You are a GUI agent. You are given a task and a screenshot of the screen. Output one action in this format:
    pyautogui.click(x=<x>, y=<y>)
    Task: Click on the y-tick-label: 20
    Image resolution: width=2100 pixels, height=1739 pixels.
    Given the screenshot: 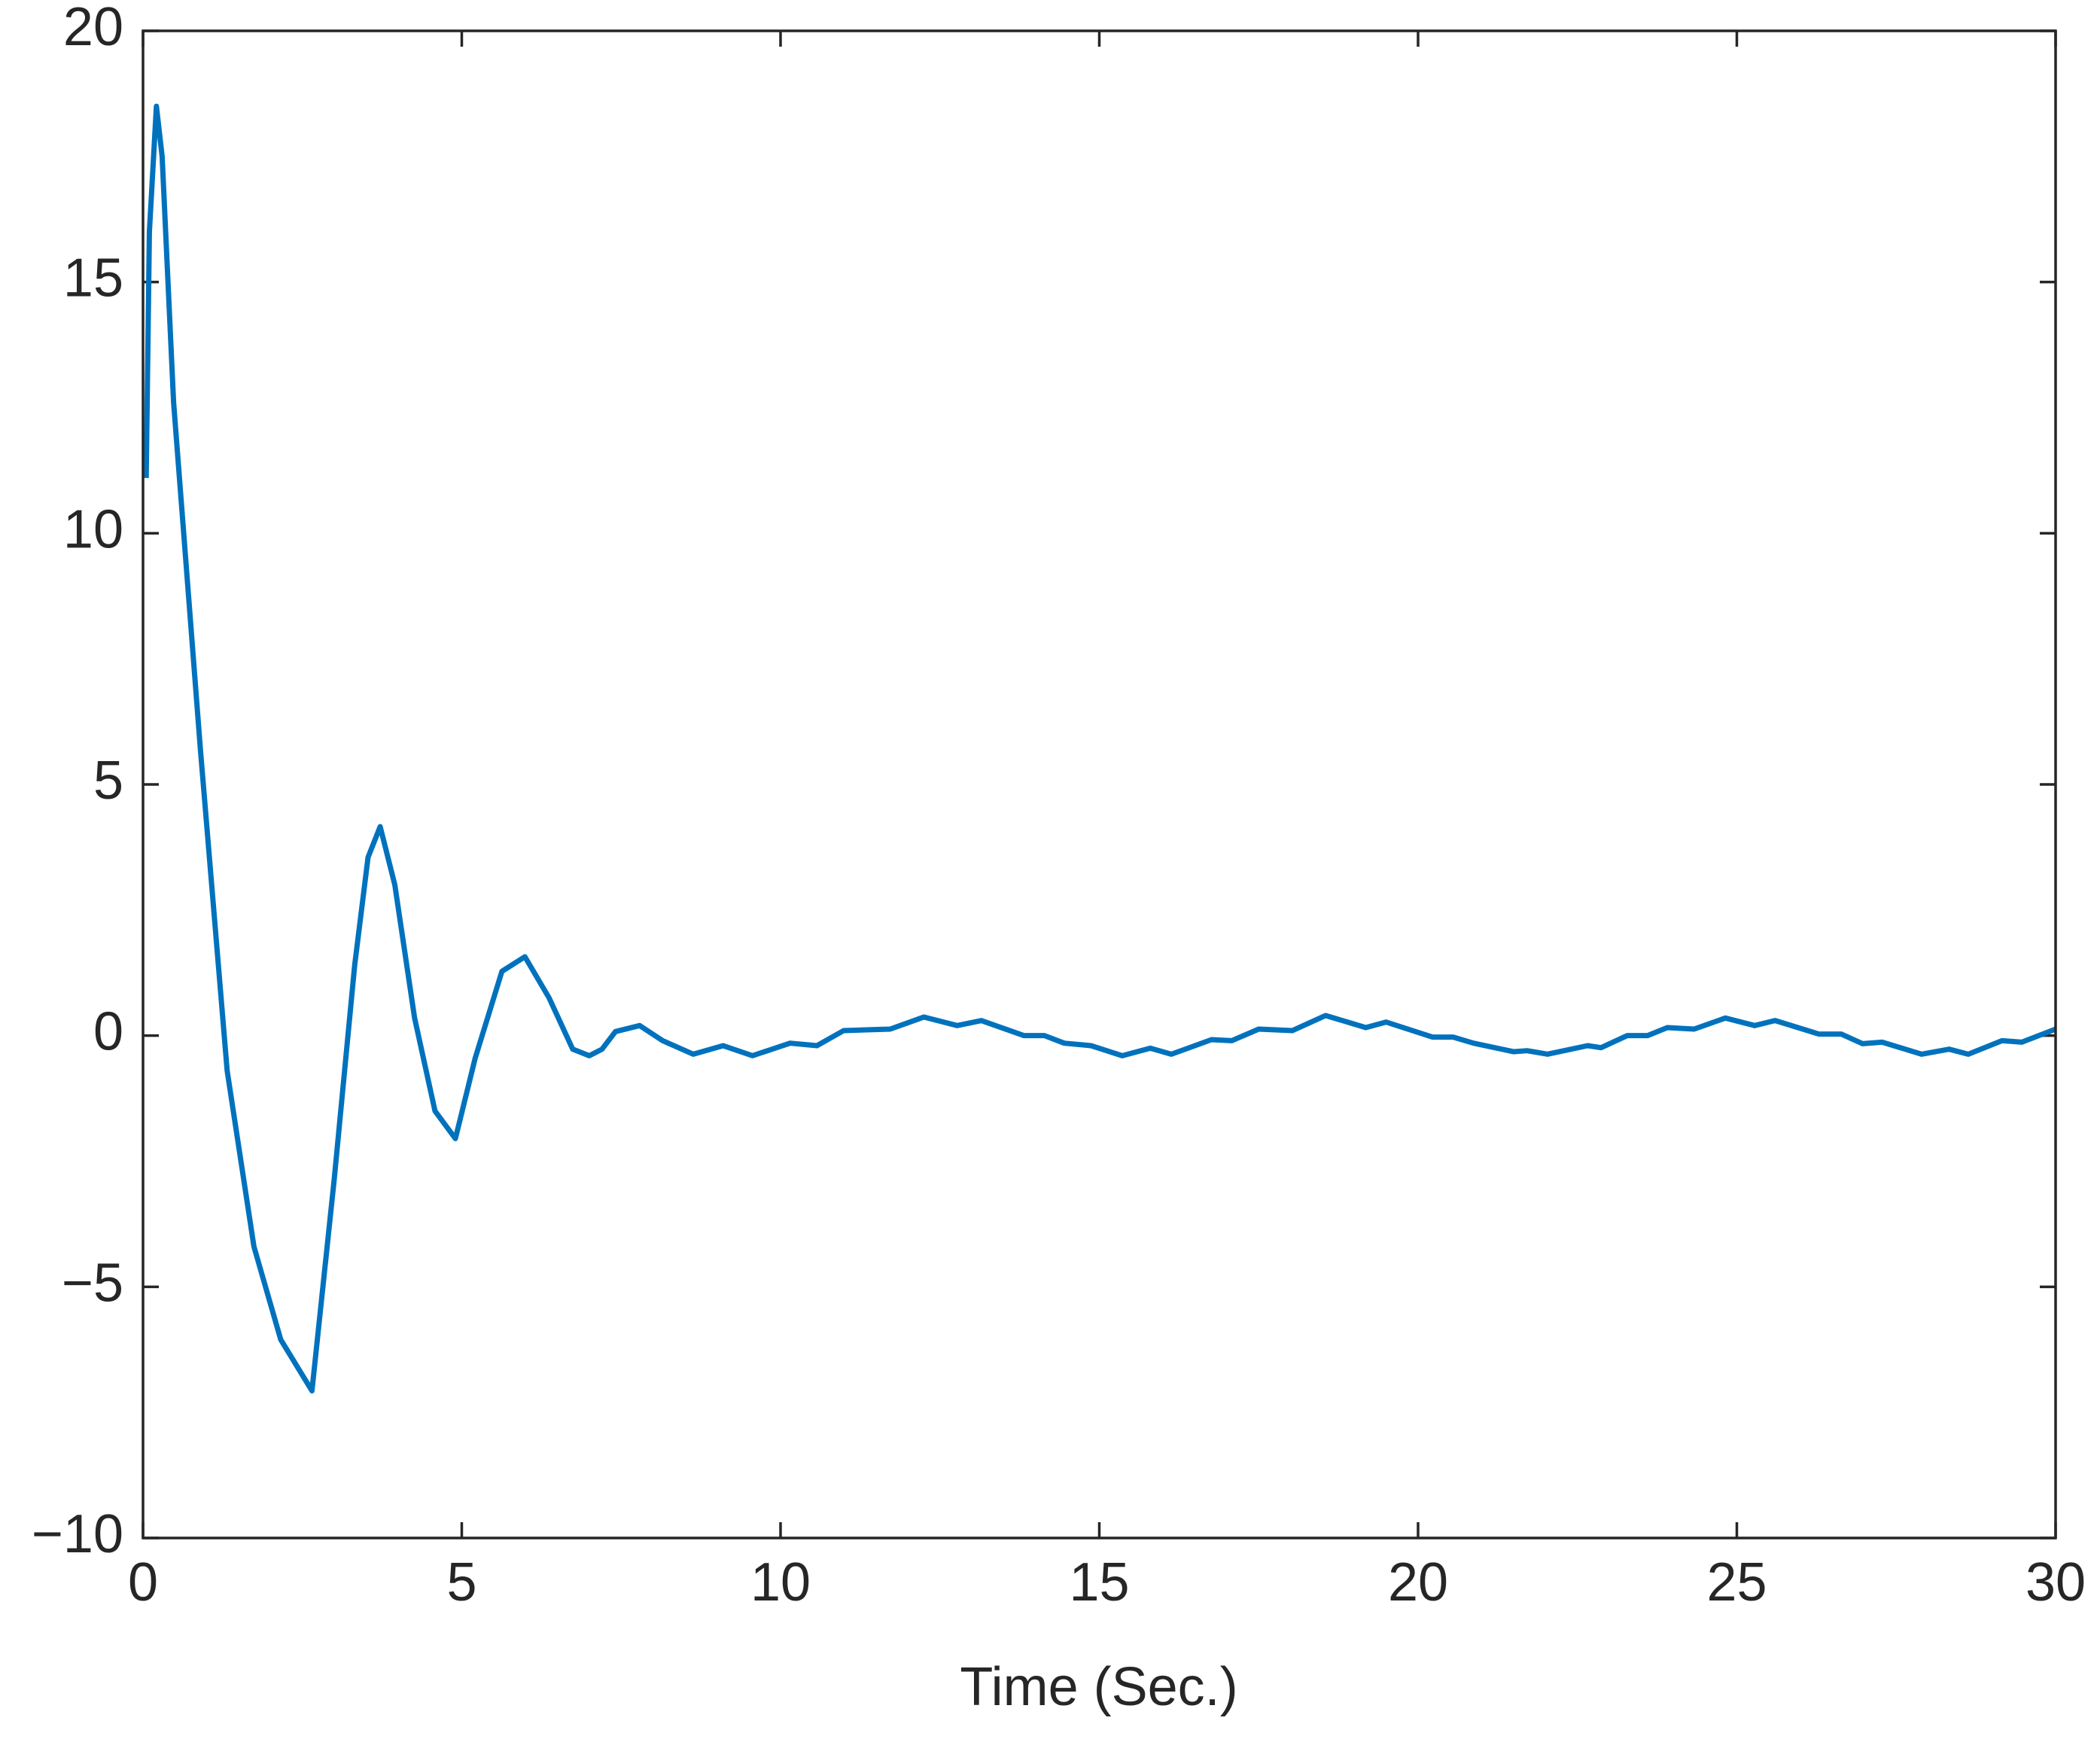 What is the action you would take?
    pyautogui.click(x=93, y=29)
    